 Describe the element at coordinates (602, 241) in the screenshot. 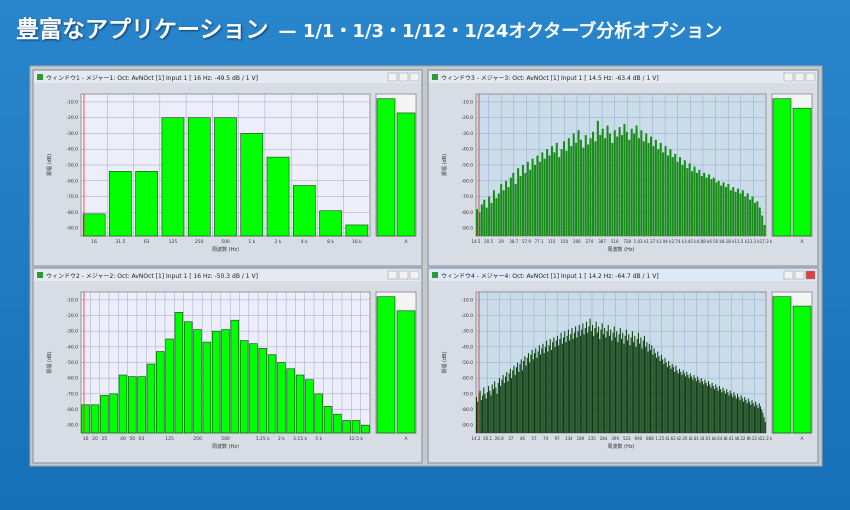

I see `x-tick-label: 387` at that location.